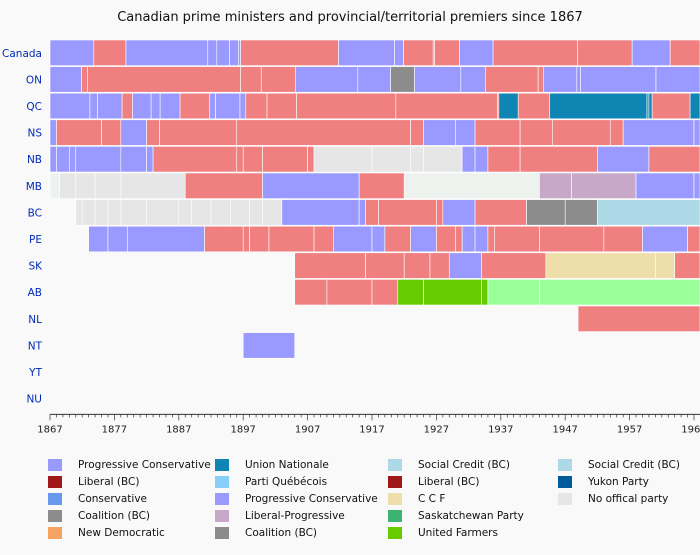 This screenshot has width=700, height=555. What do you see at coordinates (307, 429) in the screenshot?
I see `x-tick-label: 1907` at bounding box center [307, 429].